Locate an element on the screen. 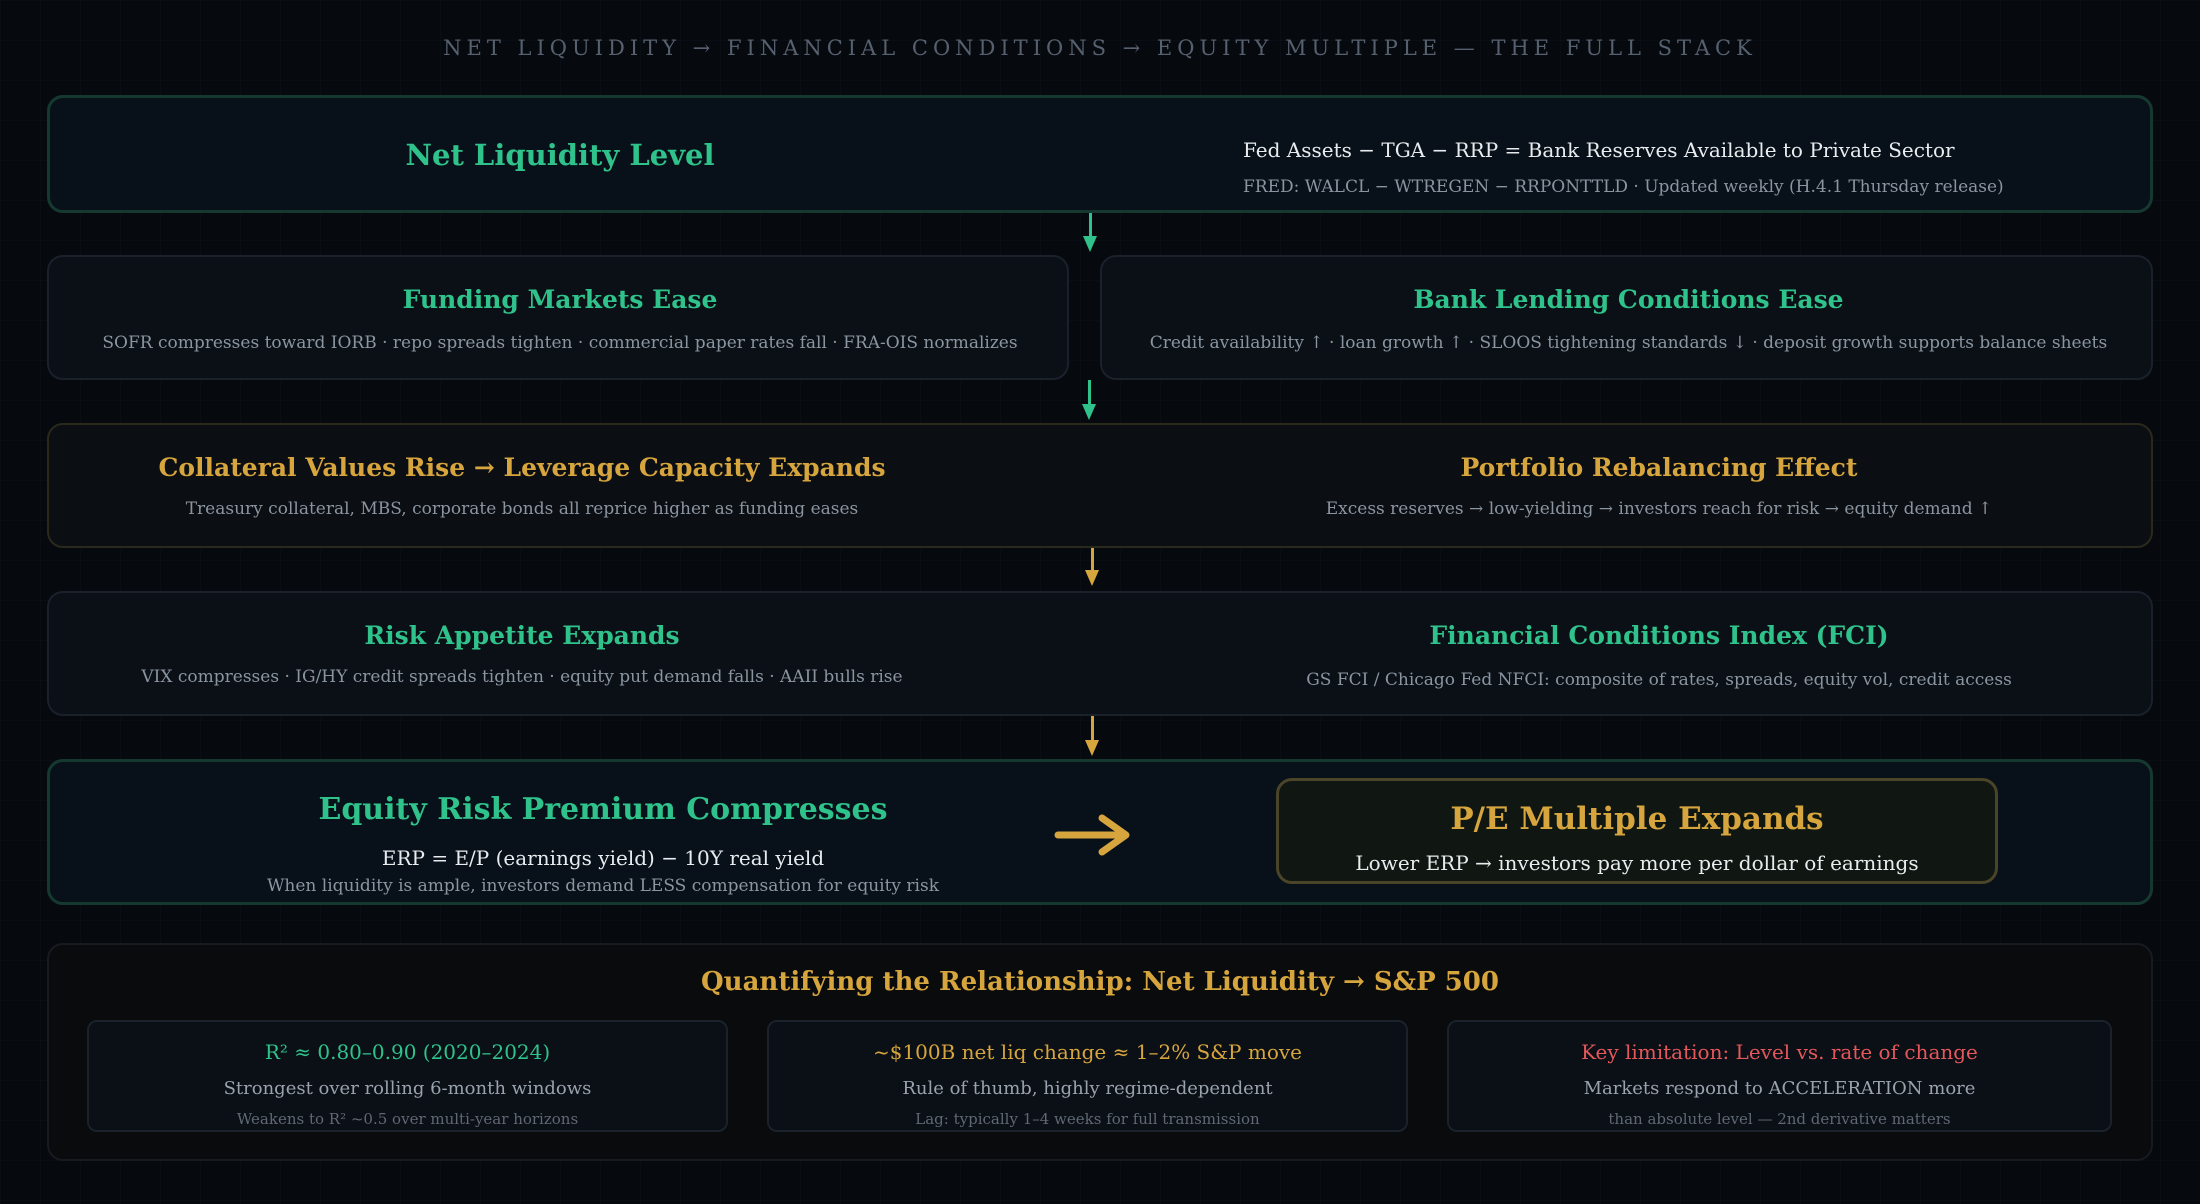 The width and height of the screenshot is (2200, 1204). net-liquidity-heading: Net Liquidity Level is located at coordinates (560, 155).